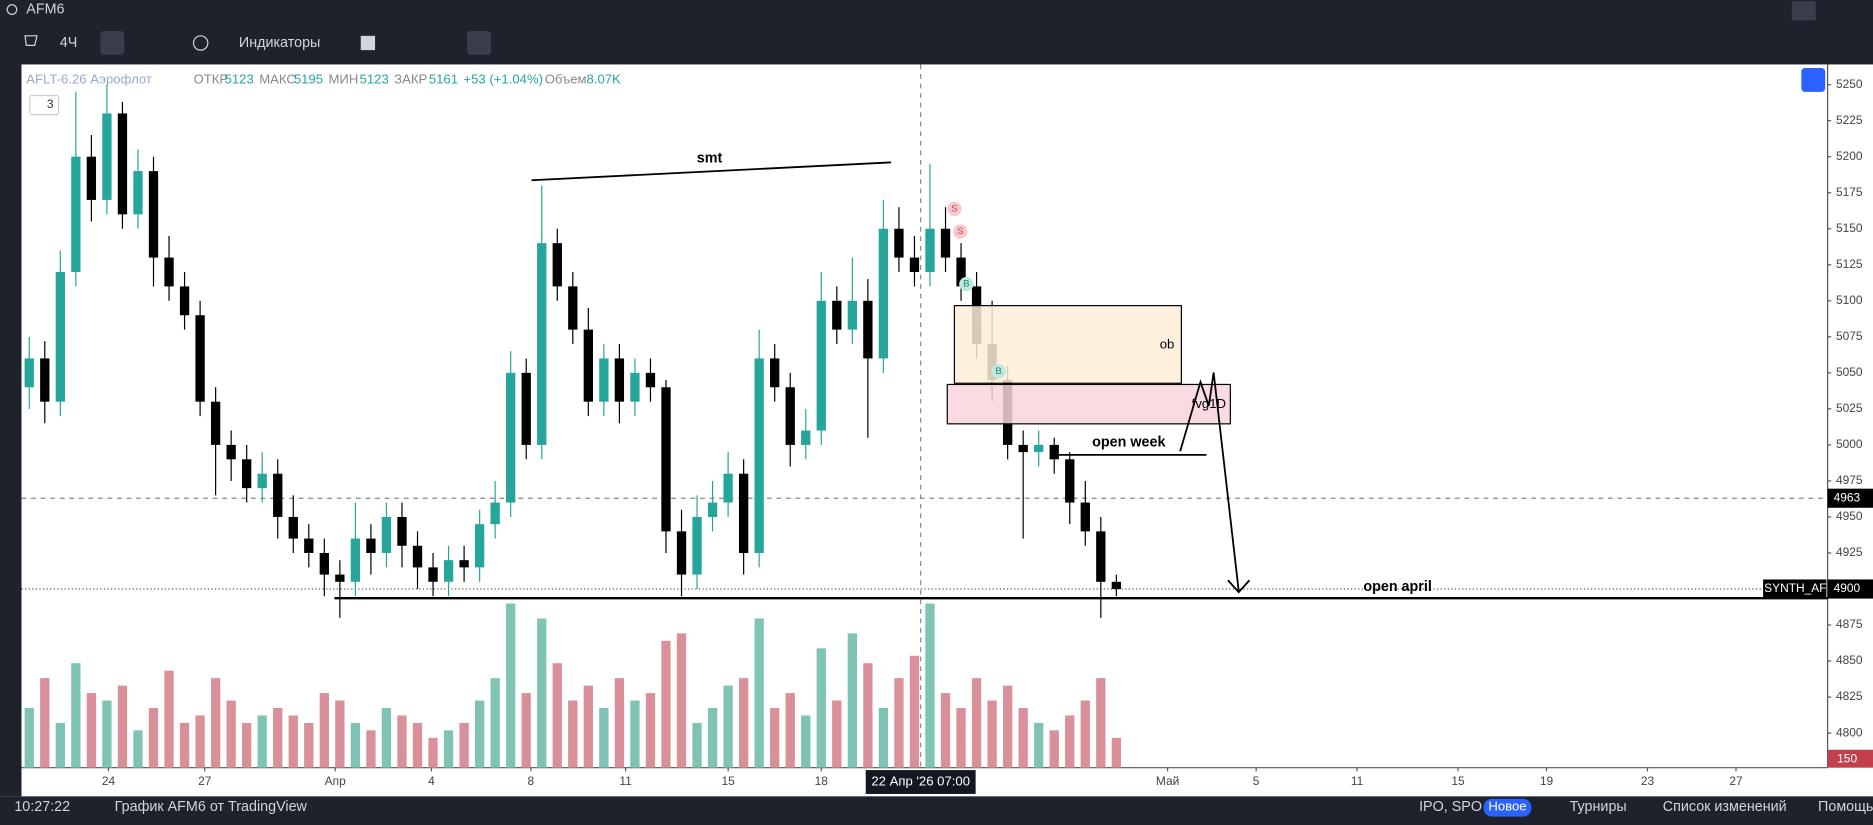  What do you see at coordinates (109, 781) in the screenshot?
I see `x-tick-label: 24` at bounding box center [109, 781].